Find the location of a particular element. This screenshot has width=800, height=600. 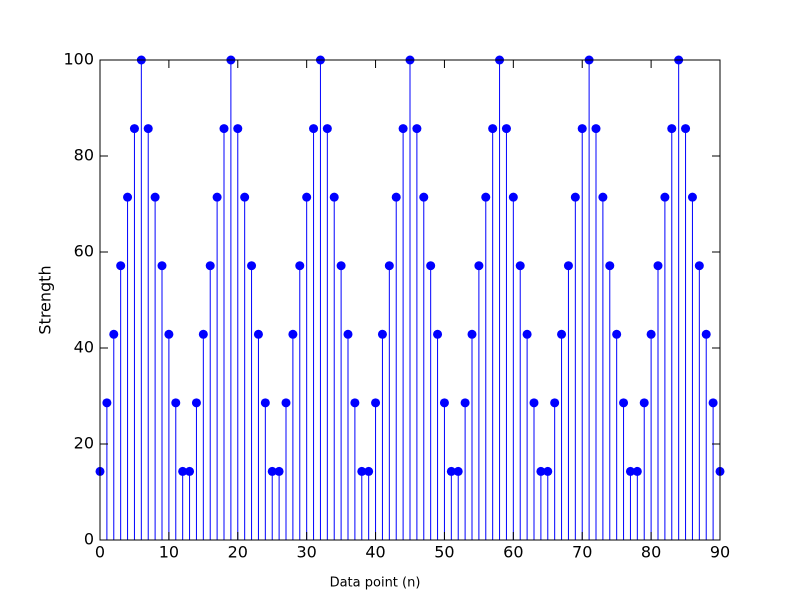

x-tick-label: 30 is located at coordinates (306, 552).